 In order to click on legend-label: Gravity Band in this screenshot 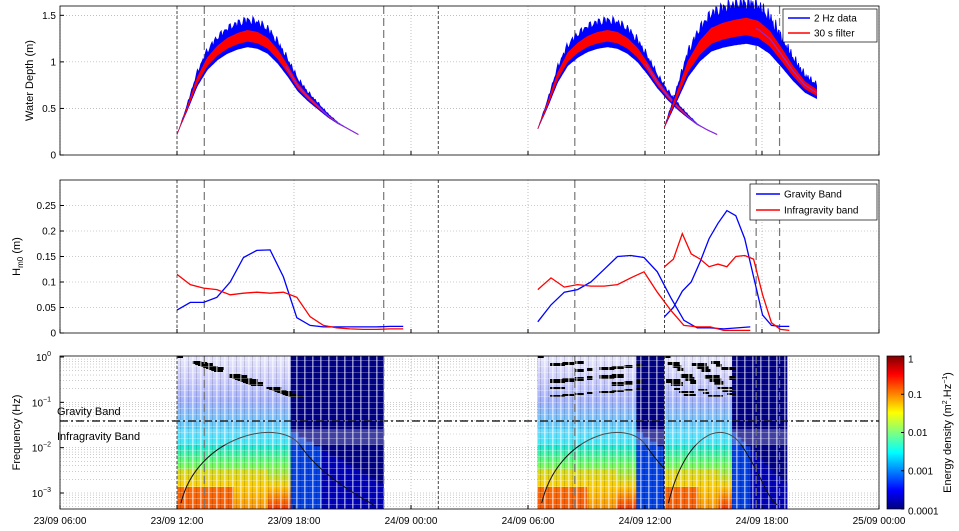, I will do `click(813, 195)`.